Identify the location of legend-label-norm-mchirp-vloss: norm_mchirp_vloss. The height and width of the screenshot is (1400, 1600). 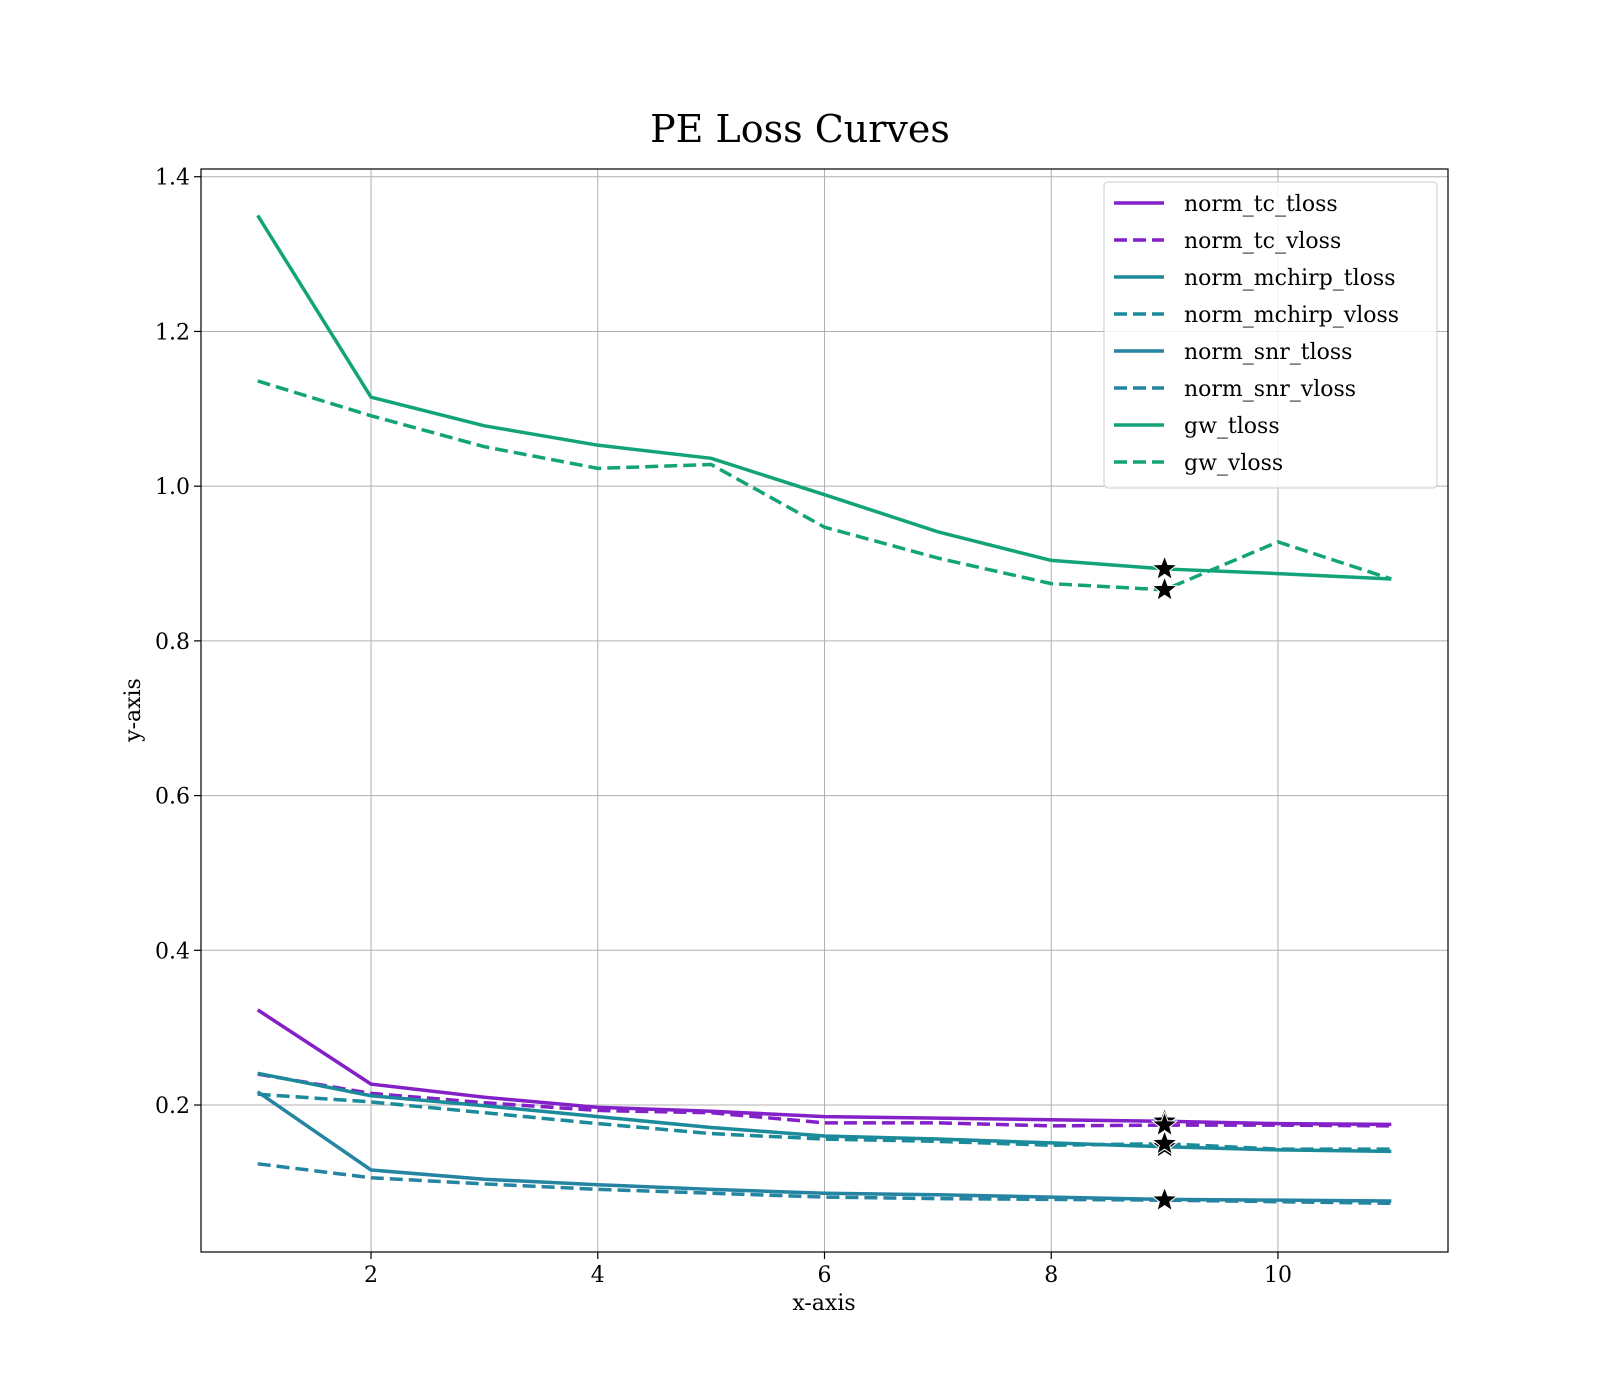
(1291, 315).